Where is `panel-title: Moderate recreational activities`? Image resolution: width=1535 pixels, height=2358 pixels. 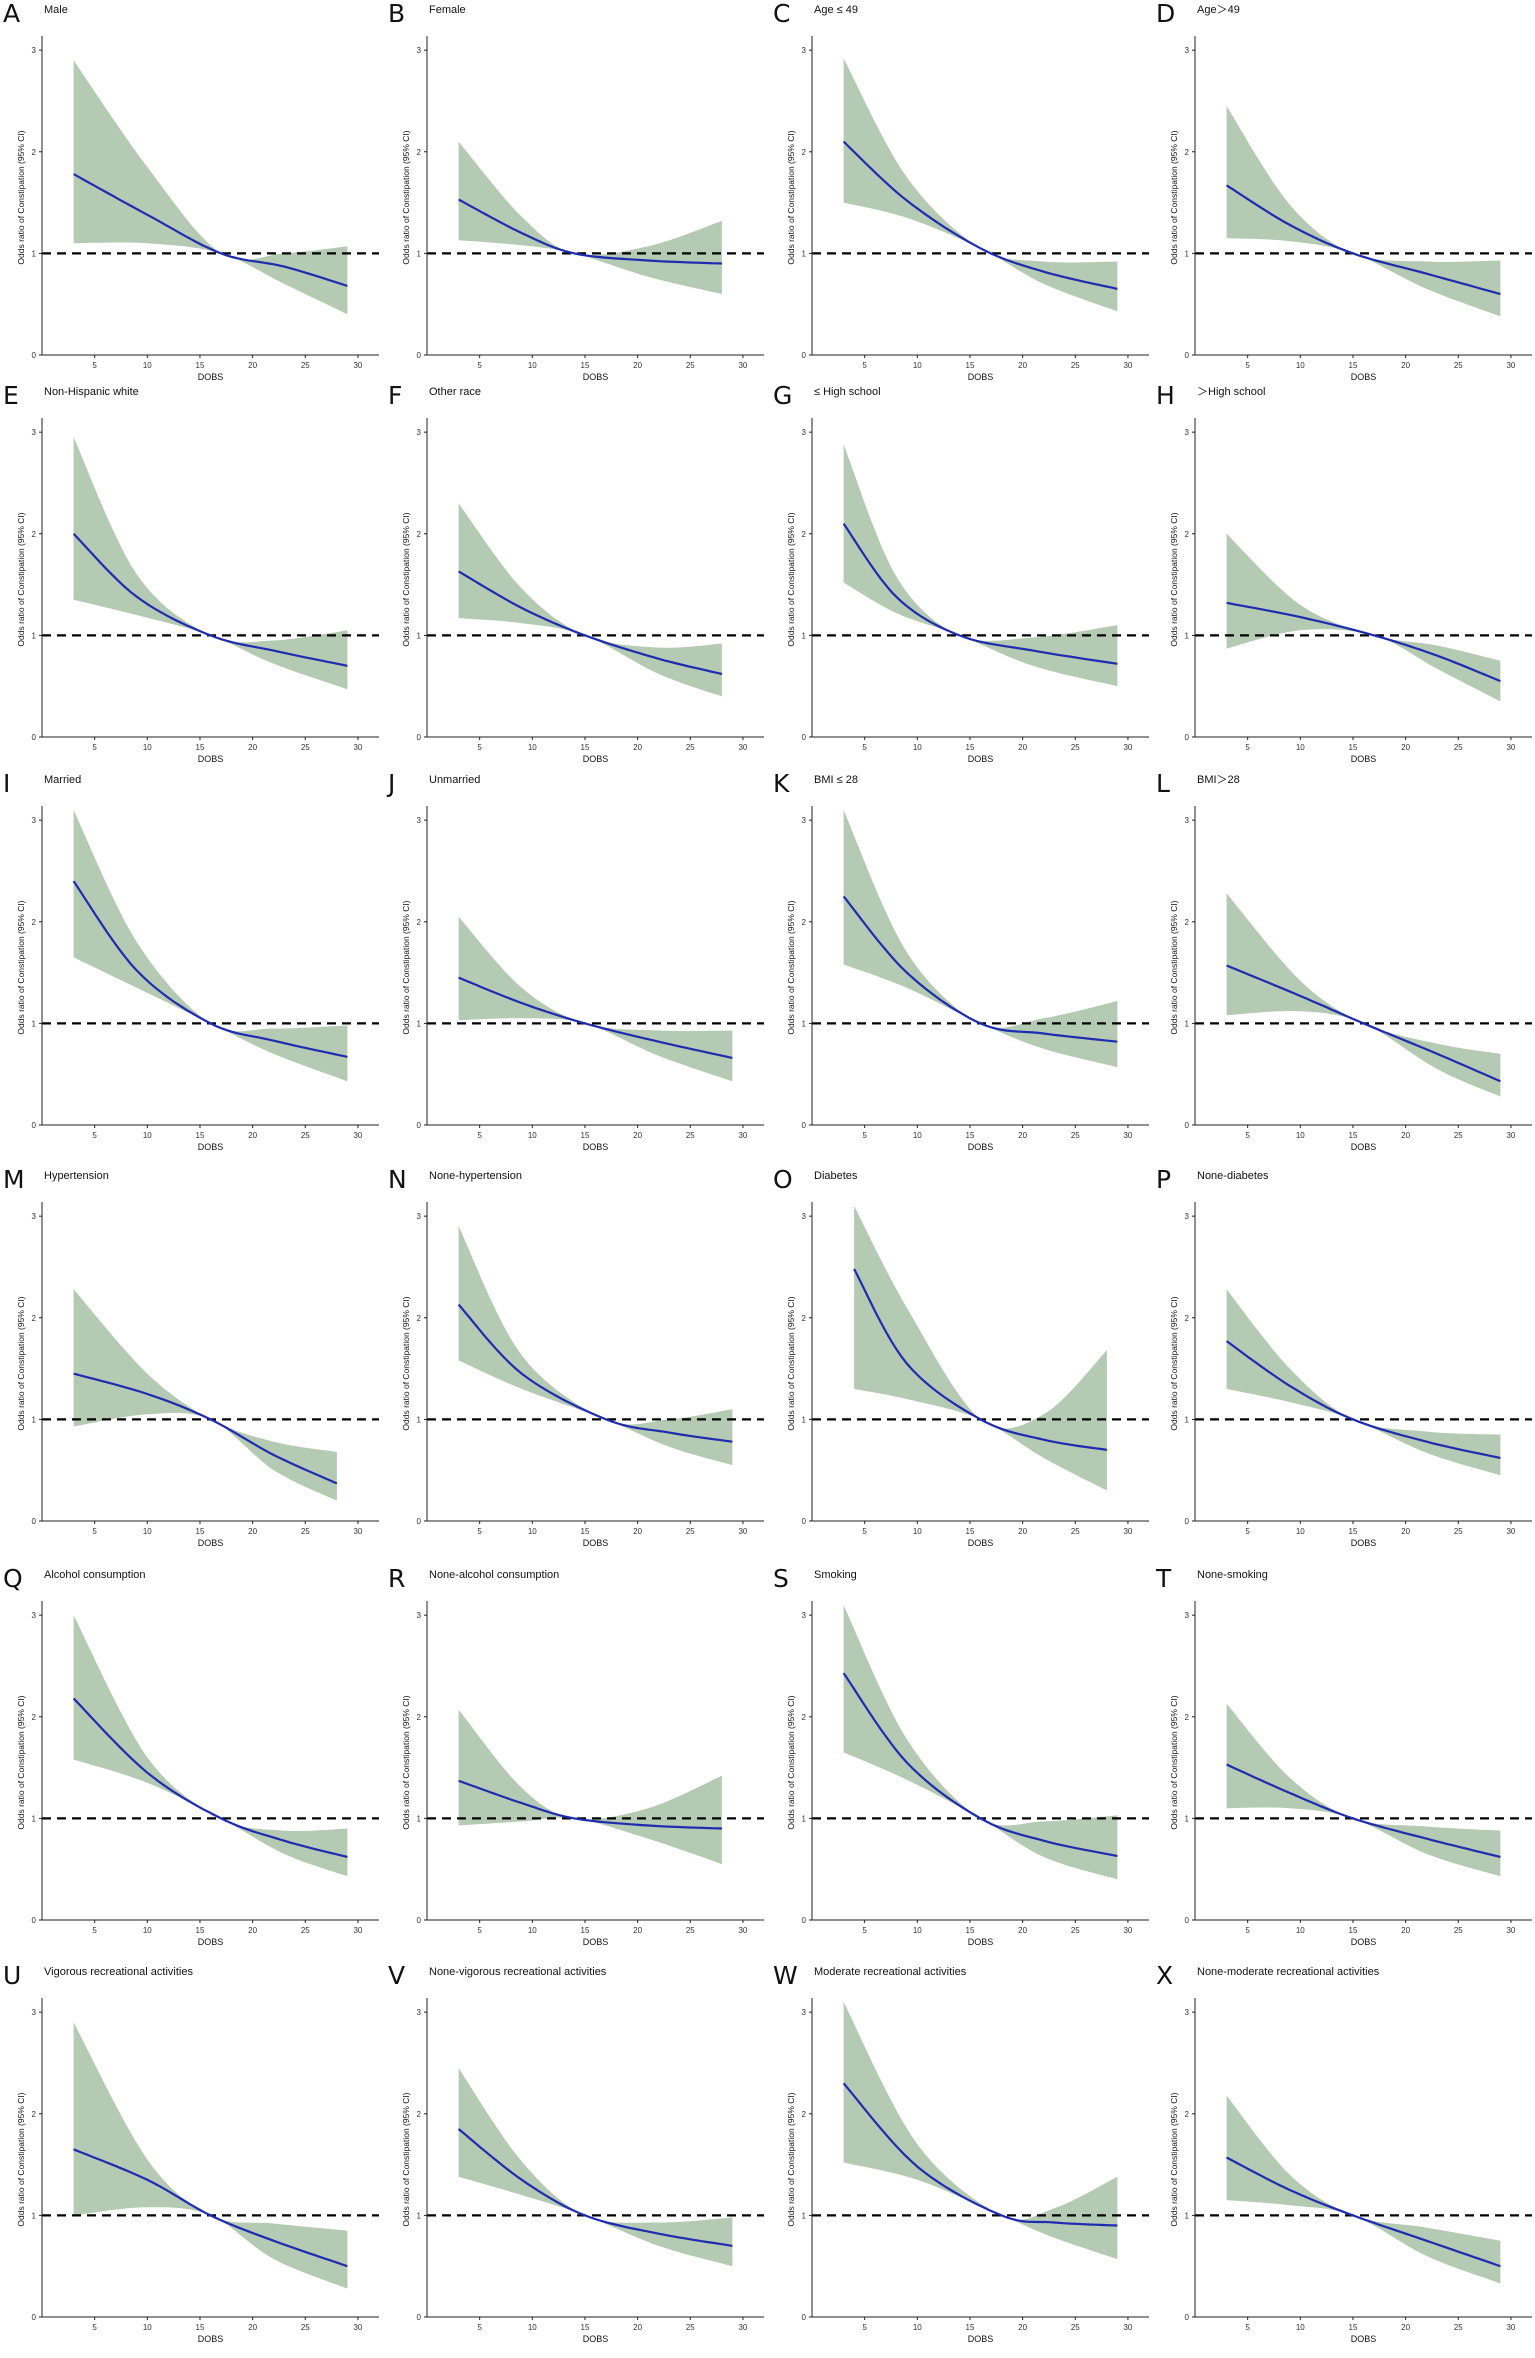 panel-title: Moderate recreational activities is located at coordinates (890, 1972).